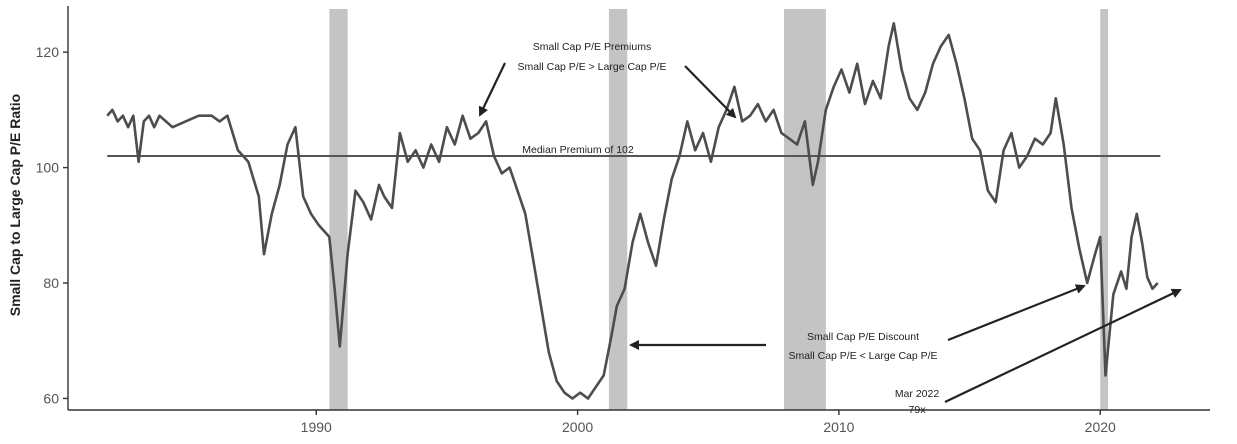  Describe the element at coordinates (710, 92) in the screenshot. I see `premium-arrow-right` at that location.